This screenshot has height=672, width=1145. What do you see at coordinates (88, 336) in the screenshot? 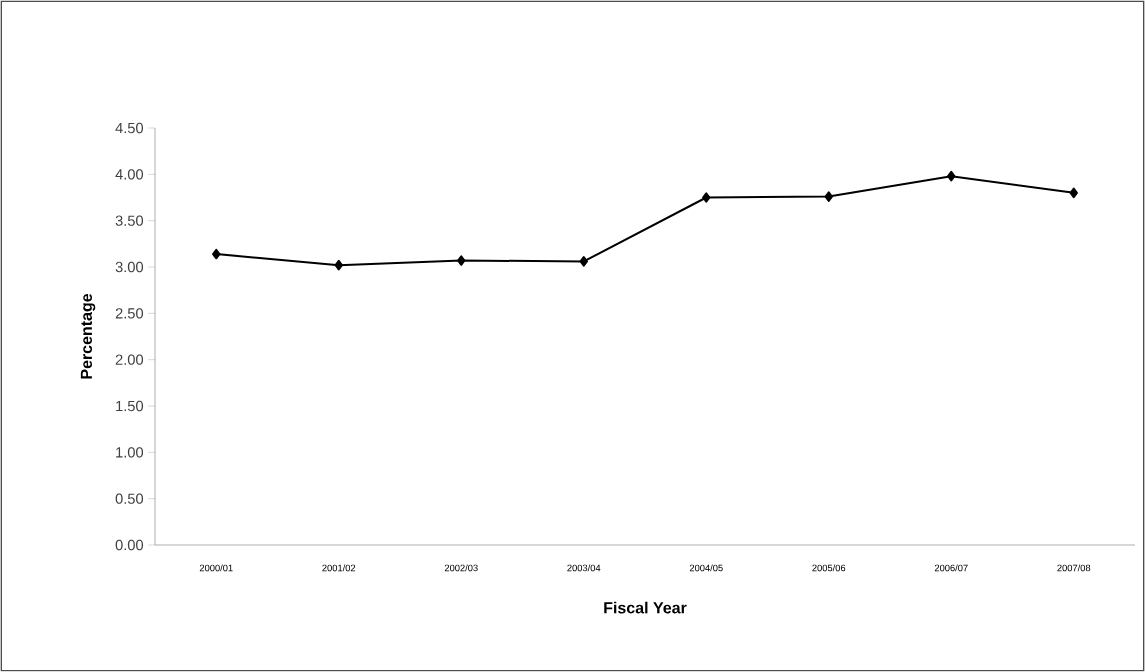
I see `y-axis-title: Percentage` at bounding box center [88, 336].